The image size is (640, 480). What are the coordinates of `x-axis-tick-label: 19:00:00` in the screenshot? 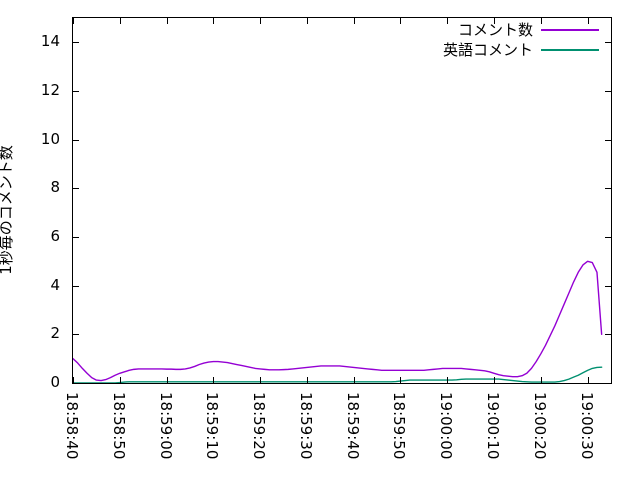 It's located at (446, 426).